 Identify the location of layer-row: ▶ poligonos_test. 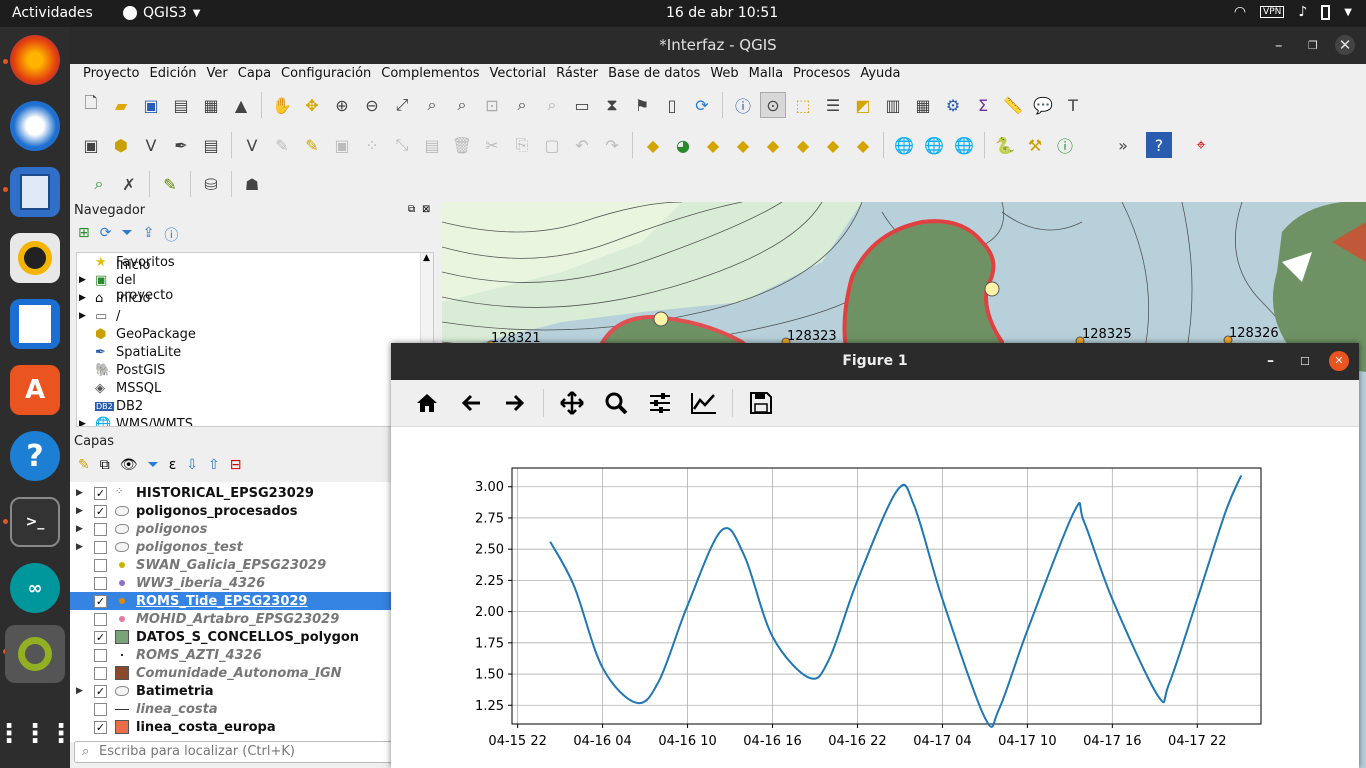
(231, 547).